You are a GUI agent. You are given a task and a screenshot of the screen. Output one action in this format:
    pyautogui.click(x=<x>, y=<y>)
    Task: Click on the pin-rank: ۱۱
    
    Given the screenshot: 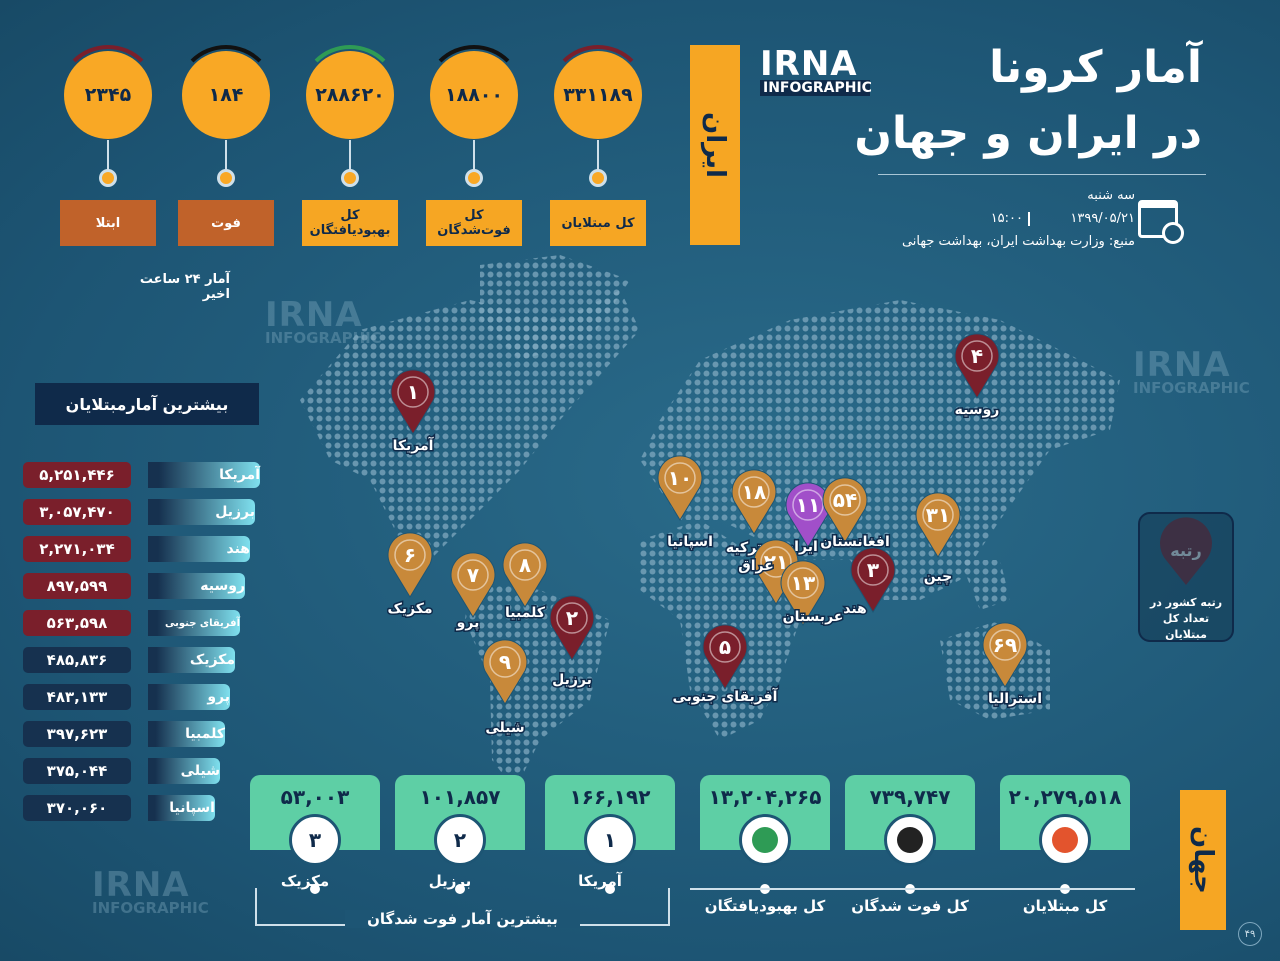 What is the action you would take?
    pyautogui.click(x=808, y=505)
    